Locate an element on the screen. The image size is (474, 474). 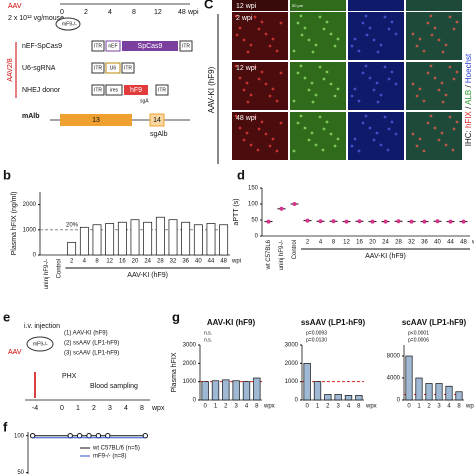
annotation: p<0.0001 is located at coordinates (418, 333).